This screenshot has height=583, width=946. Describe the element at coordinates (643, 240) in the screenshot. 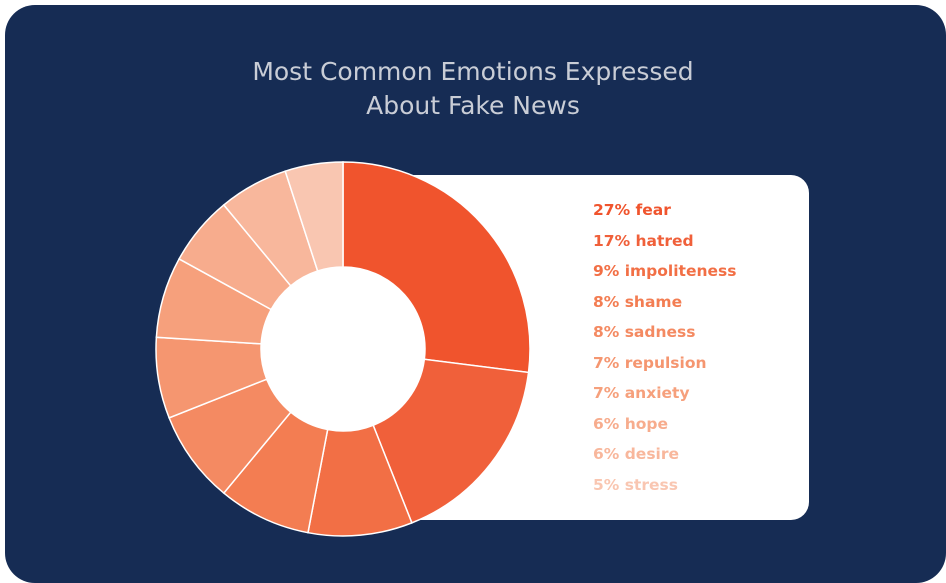

I see `legend-item: 17% hatred` at that location.